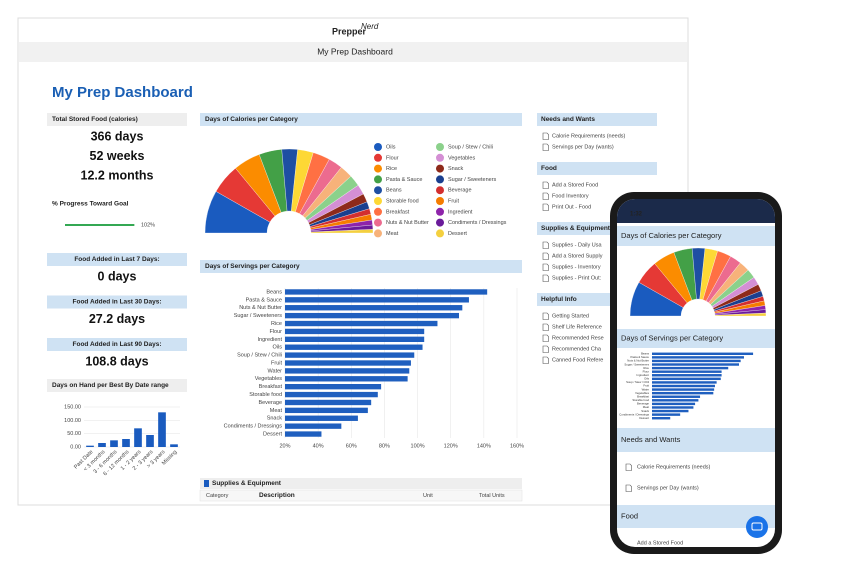 This screenshot has height=581, width=868. Describe the element at coordinates (740, 314) in the screenshot. I see `pie-slice` at that location.